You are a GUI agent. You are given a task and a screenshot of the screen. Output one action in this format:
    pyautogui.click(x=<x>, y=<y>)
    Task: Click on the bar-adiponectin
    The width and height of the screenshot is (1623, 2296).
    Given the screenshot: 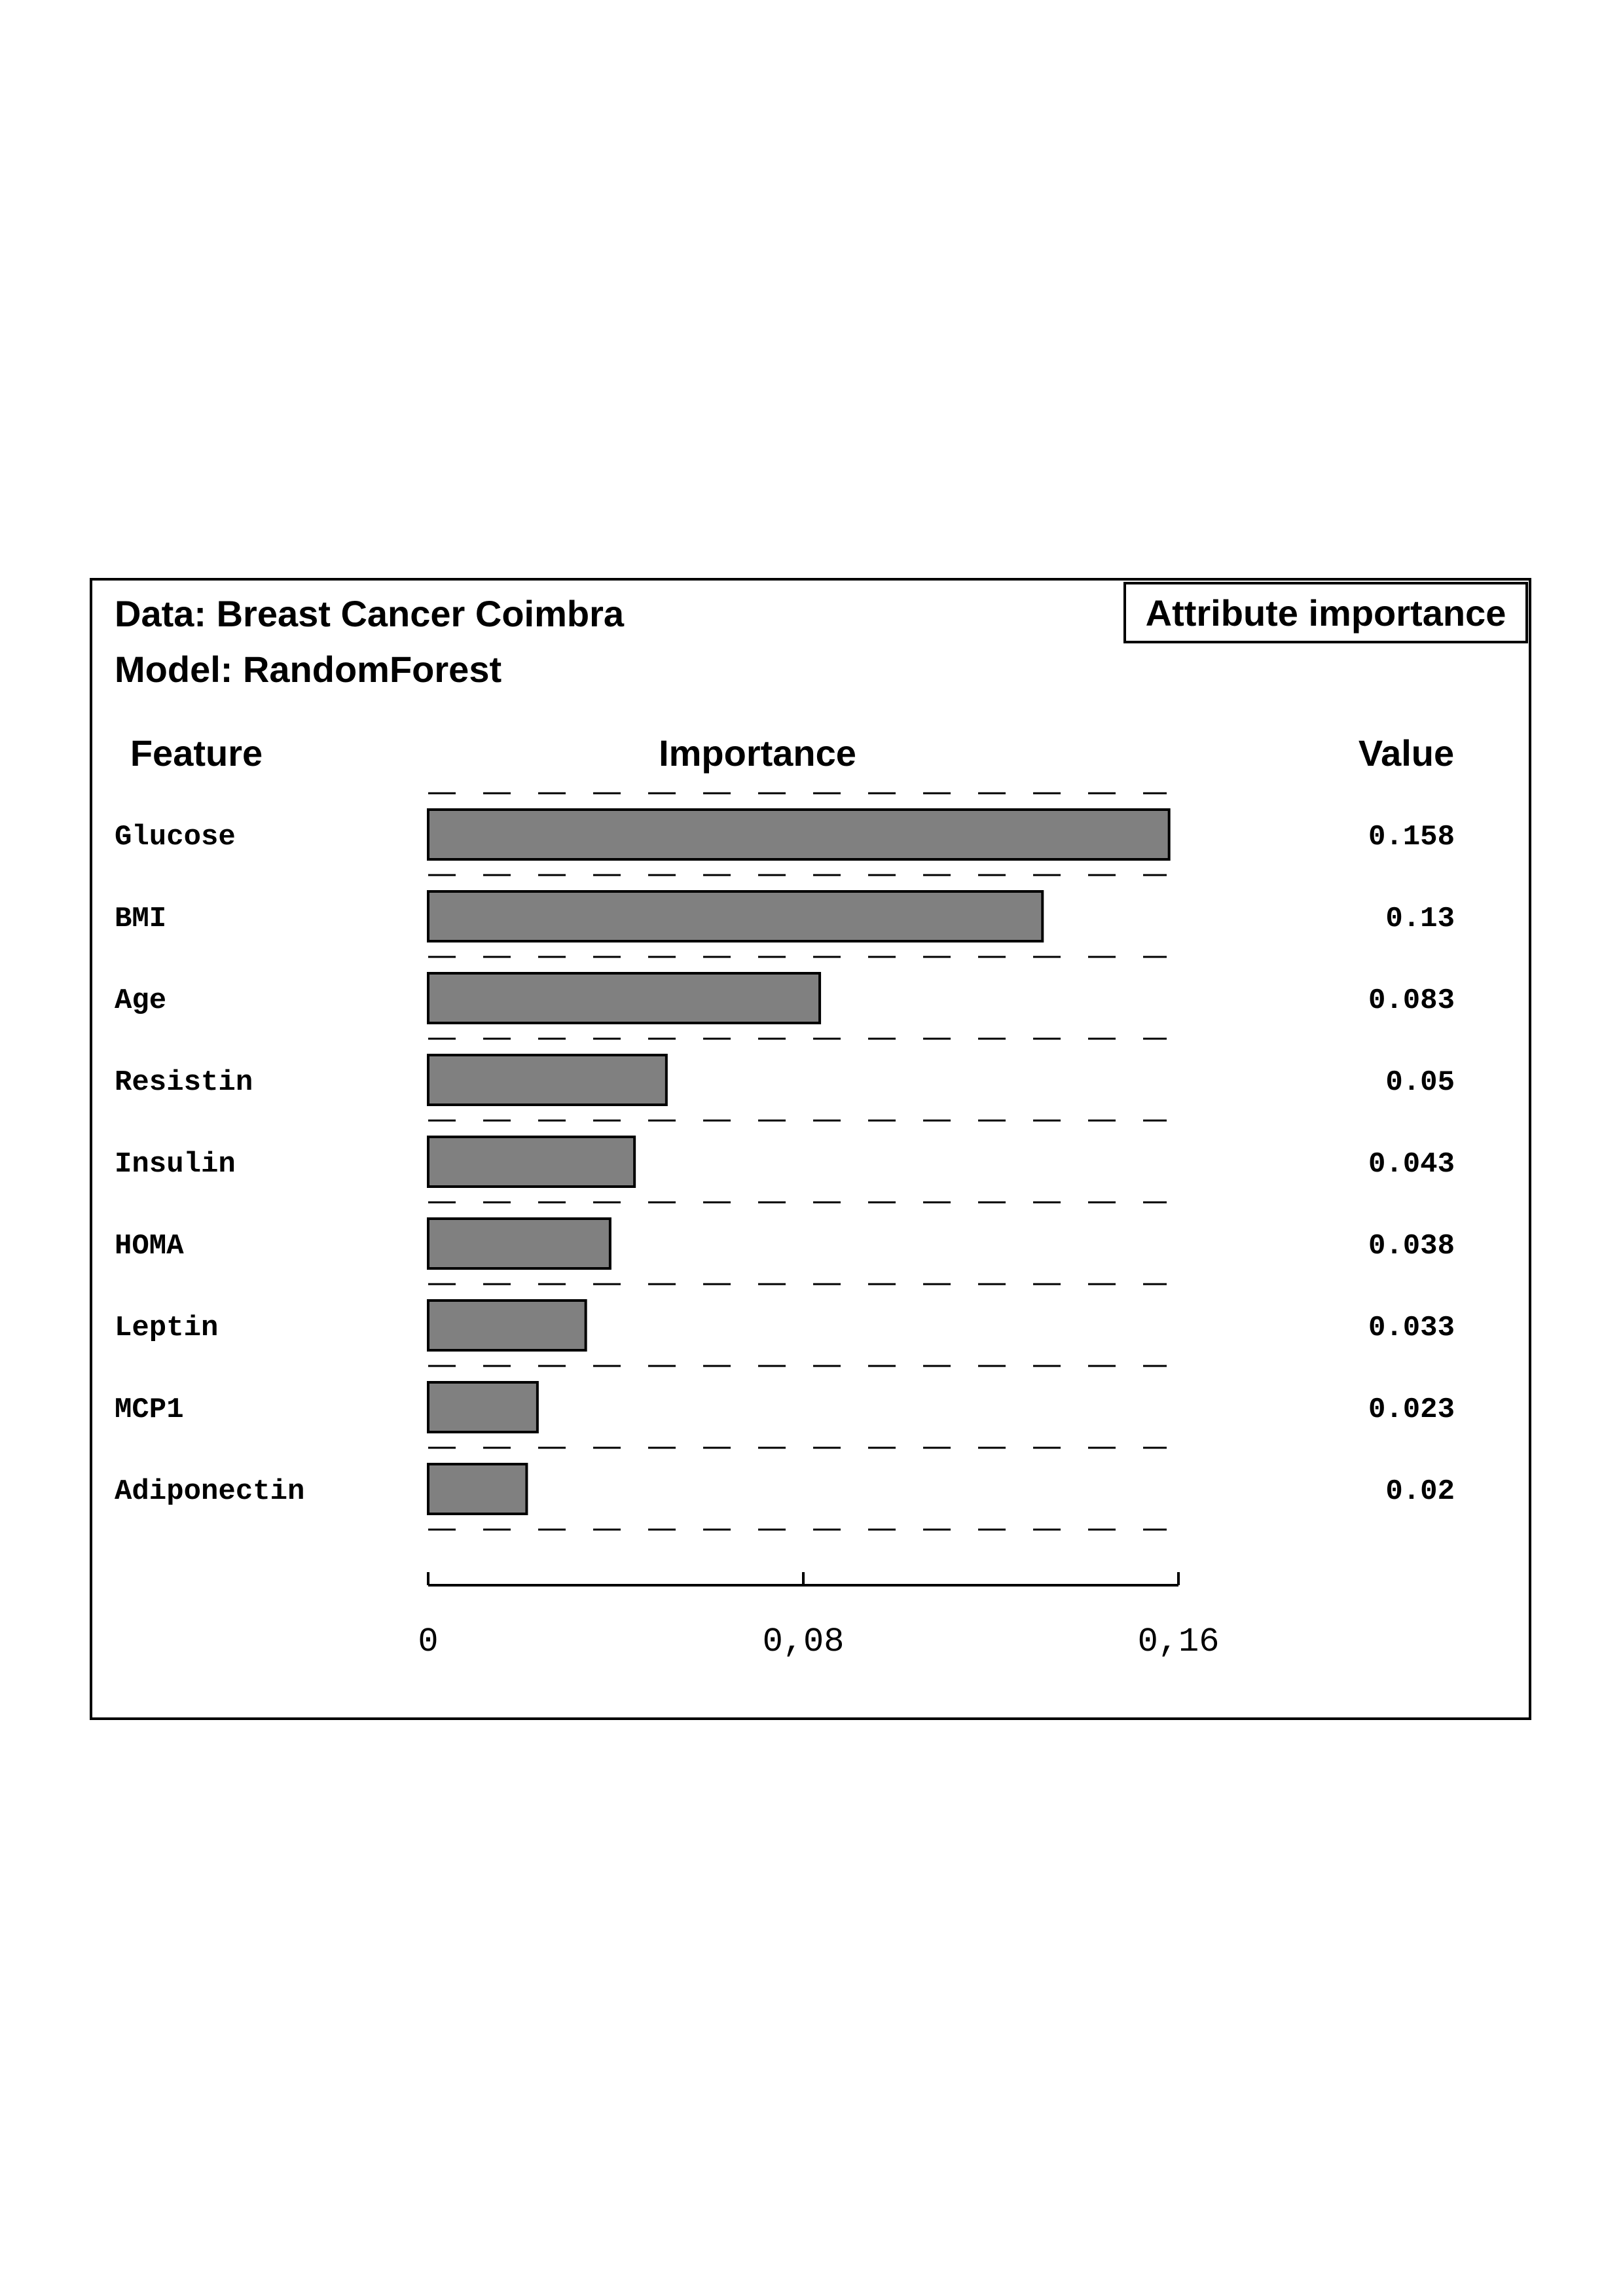 What is the action you would take?
    pyautogui.click(x=477, y=1489)
    